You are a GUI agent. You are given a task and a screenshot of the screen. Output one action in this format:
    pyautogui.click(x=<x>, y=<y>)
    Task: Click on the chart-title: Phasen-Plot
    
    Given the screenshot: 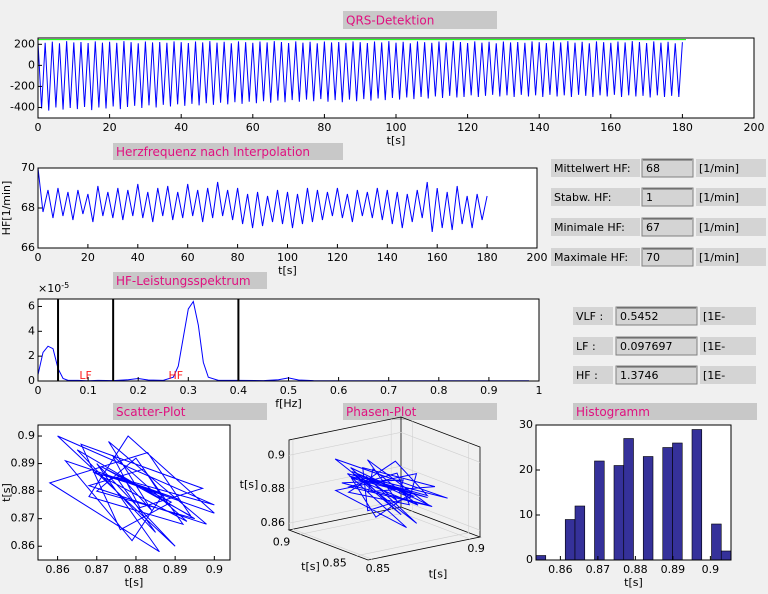 What is the action you would take?
    pyautogui.click(x=381, y=412)
    